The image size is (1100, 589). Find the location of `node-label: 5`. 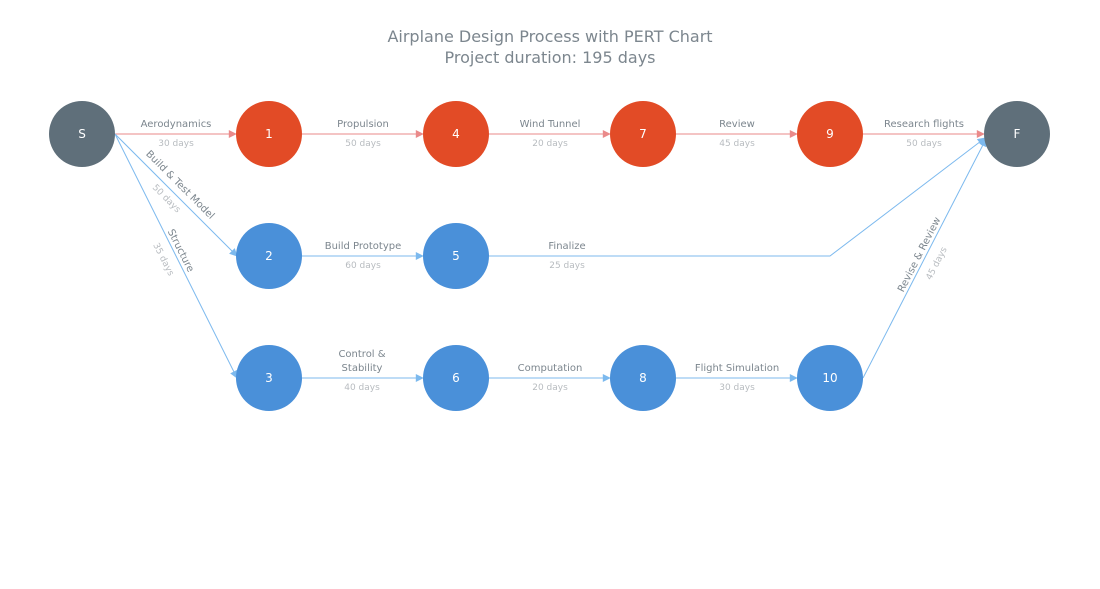

node-label: 5 is located at coordinates (456, 256).